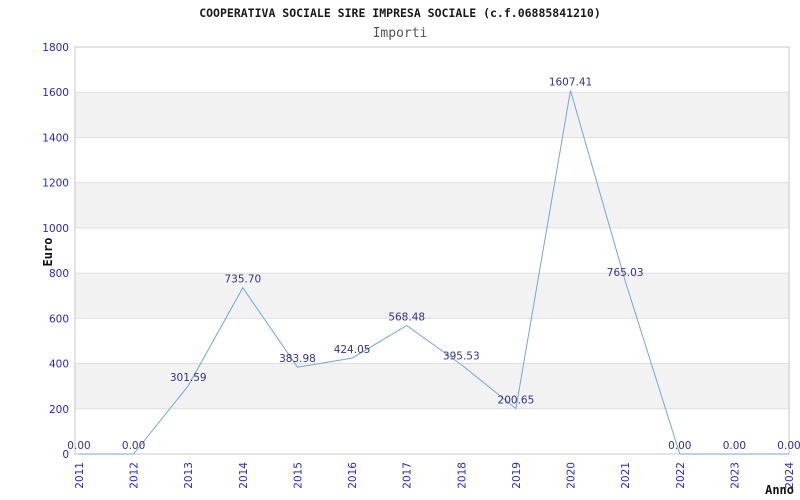 The image size is (800, 500). Describe the element at coordinates (400, 33) in the screenshot. I see `chart-subtitle: Importi` at that location.